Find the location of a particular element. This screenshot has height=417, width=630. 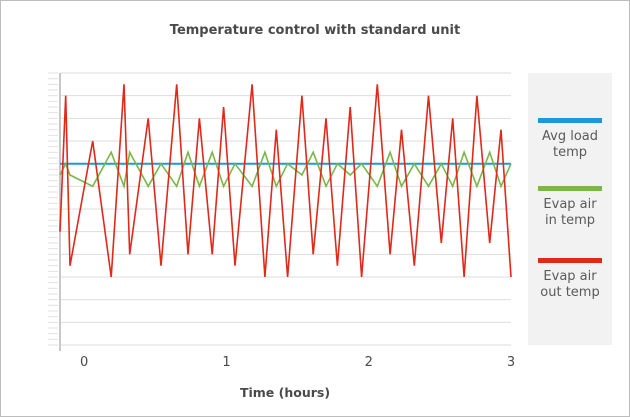

chart-title: Temperature control with standard unit is located at coordinates (315, 30).